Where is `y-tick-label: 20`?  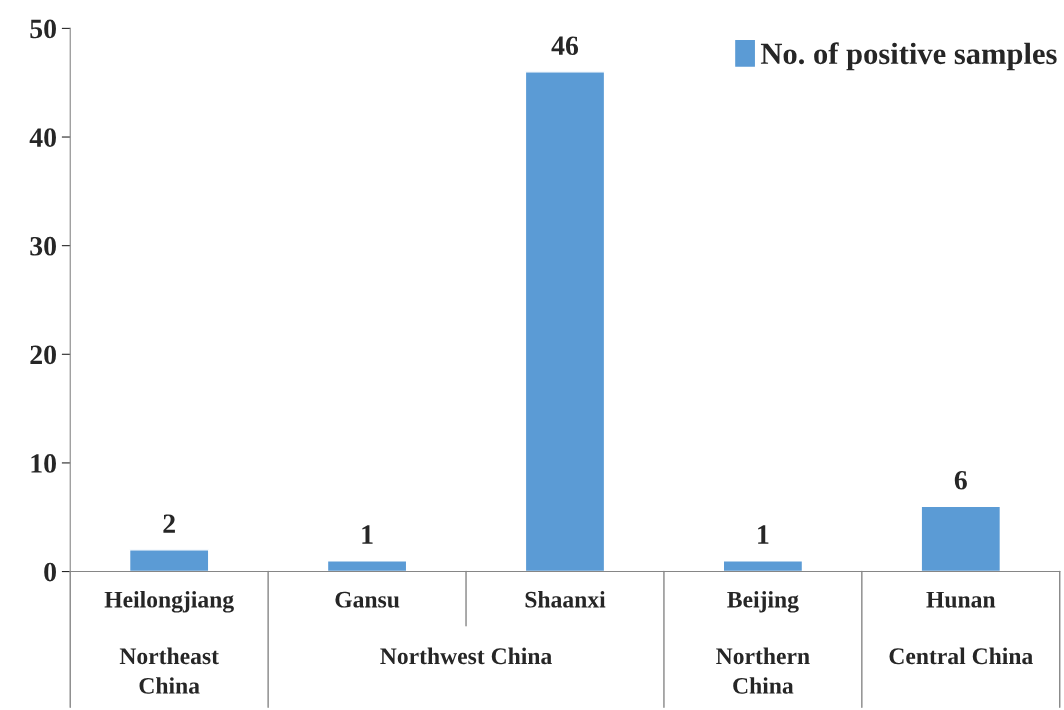
y-tick-label: 20 is located at coordinates (43, 355).